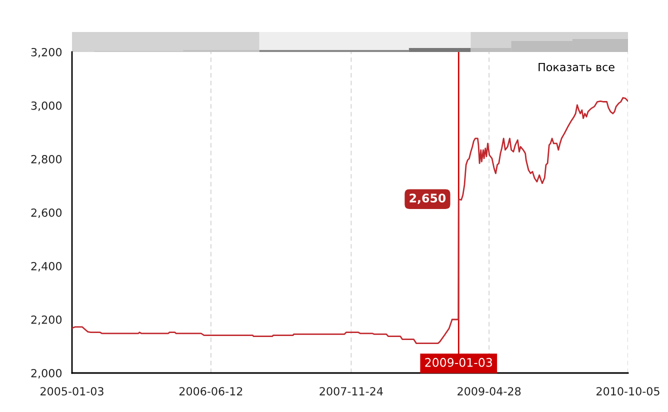 This screenshot has height=412, width=668. Describe the element at coordinates (210, 391) in the screenshot. I see `x-tick-label: 2006-06-12` at that location.